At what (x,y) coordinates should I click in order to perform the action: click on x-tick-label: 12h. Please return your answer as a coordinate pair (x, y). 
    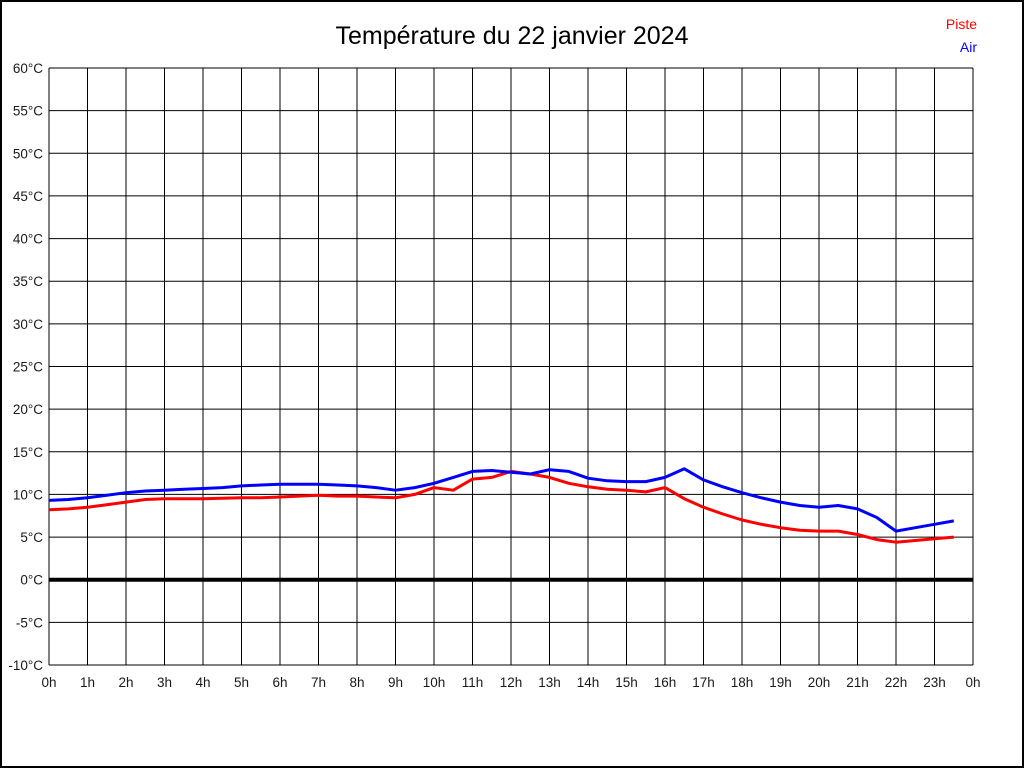
    Looking at the image, I should click on (511, 682).